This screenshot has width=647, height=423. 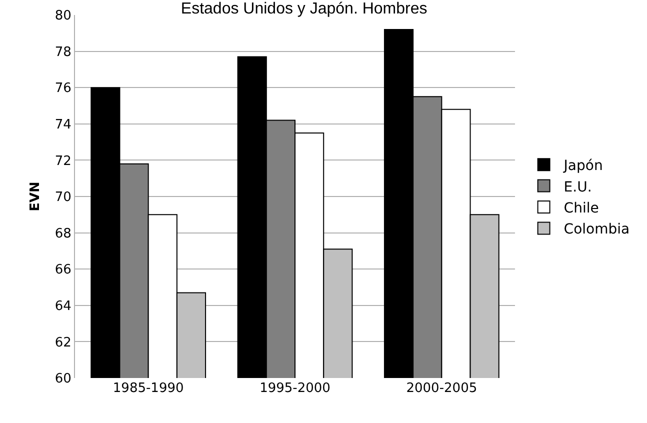 What do you see at coordinates (63, 270) in the screenshot?
I see `y-tick-label: 66` at bounding box center [63, 270].